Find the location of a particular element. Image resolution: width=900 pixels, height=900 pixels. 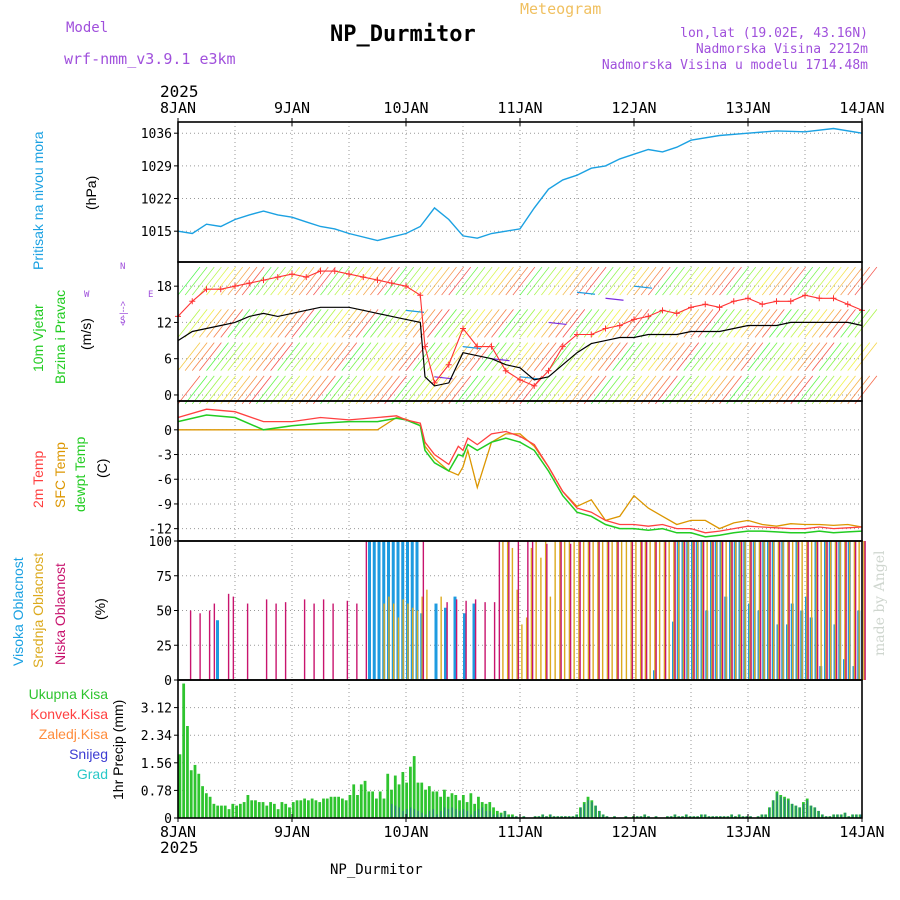

y-tick-label: 0 is located at coordinates (168, 819).